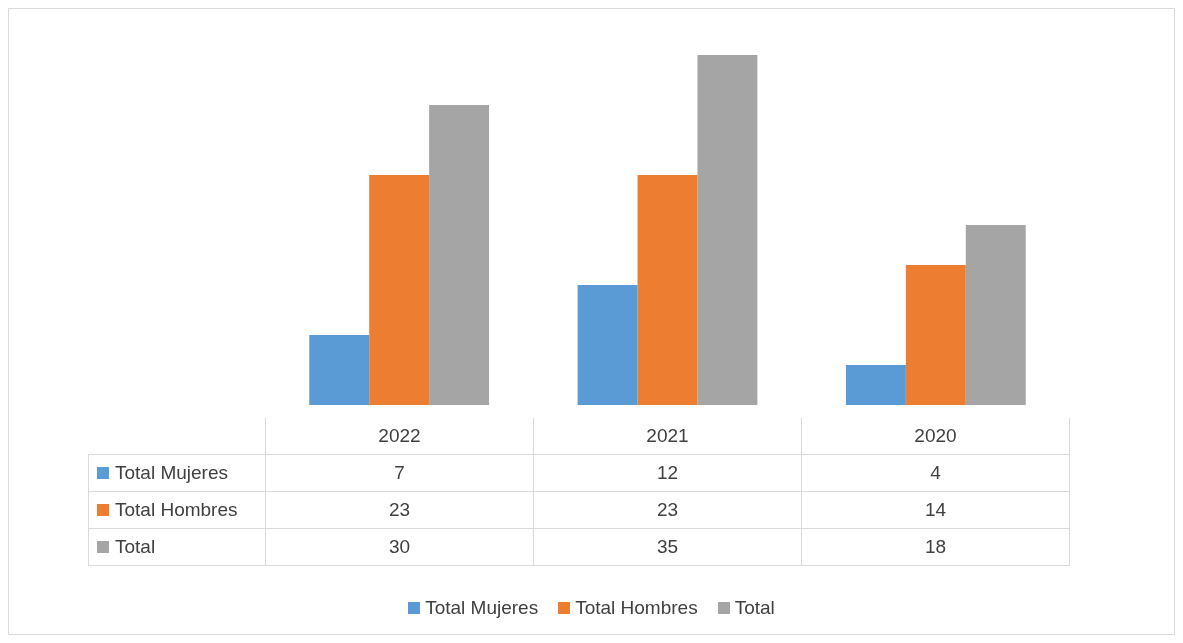  What do you see at coordinates (135, 546) in the screenshot?
I see `text: Total` at bounding box center [135, 546].